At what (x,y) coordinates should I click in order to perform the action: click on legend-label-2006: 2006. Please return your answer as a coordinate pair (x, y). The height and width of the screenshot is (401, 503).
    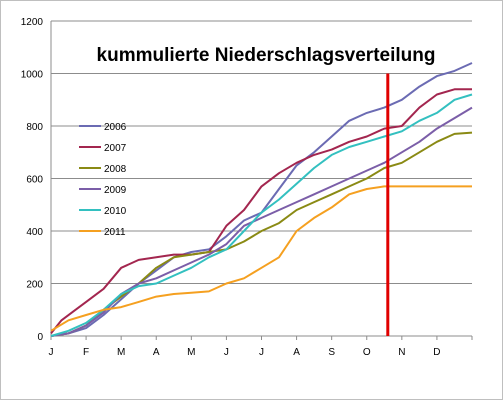
    Looking at the image, I should click on (115, 127).